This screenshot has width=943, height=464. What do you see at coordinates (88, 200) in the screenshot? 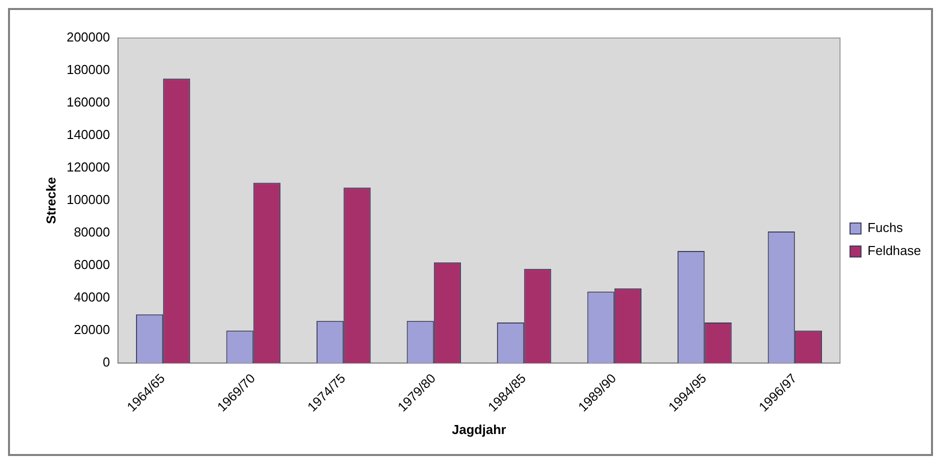
I see `y-tick-label: 100000` at bounding box center [88, 200].